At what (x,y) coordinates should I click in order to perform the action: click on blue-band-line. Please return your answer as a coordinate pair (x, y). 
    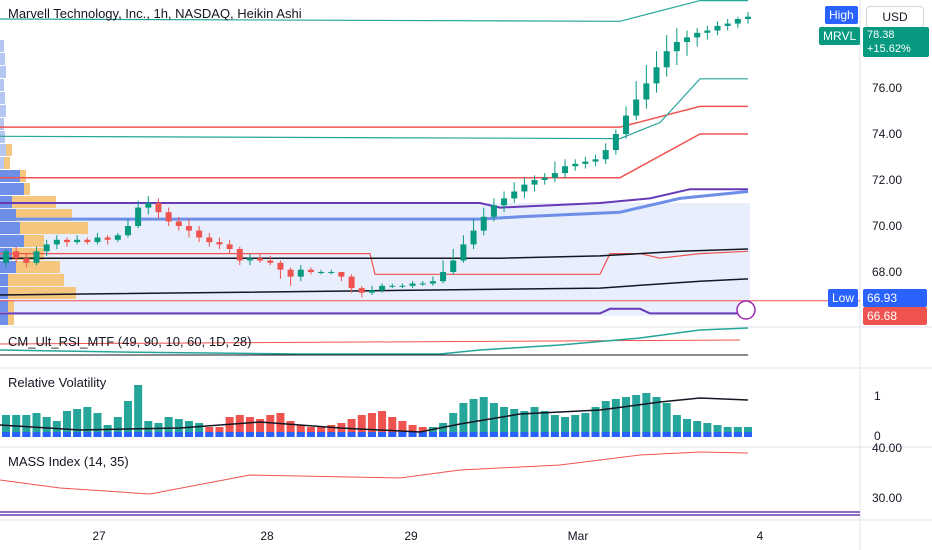
    Looking at the image, I should click on (374, 205).